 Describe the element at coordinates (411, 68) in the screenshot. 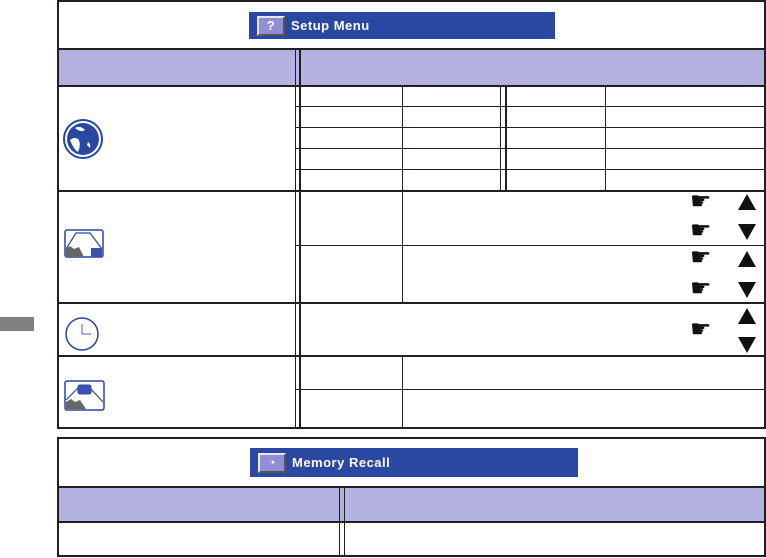

I see `setup-header-row` at that location.